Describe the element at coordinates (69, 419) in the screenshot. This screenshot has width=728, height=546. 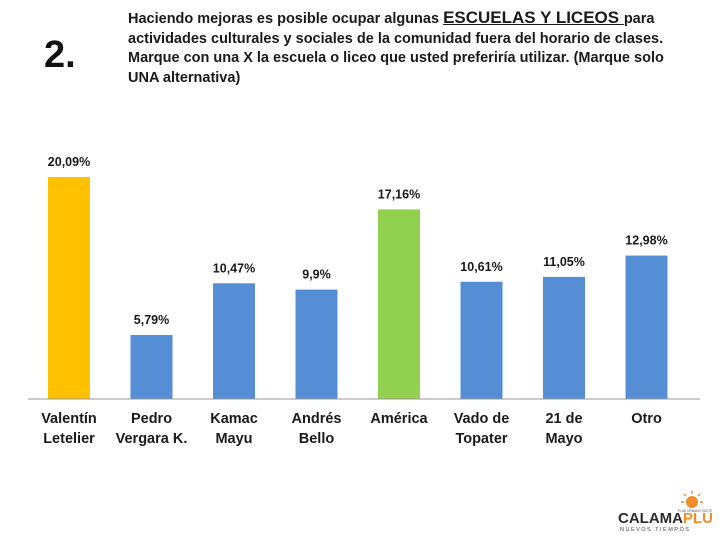
I see `category-label-0-0: Valentín` at that location.